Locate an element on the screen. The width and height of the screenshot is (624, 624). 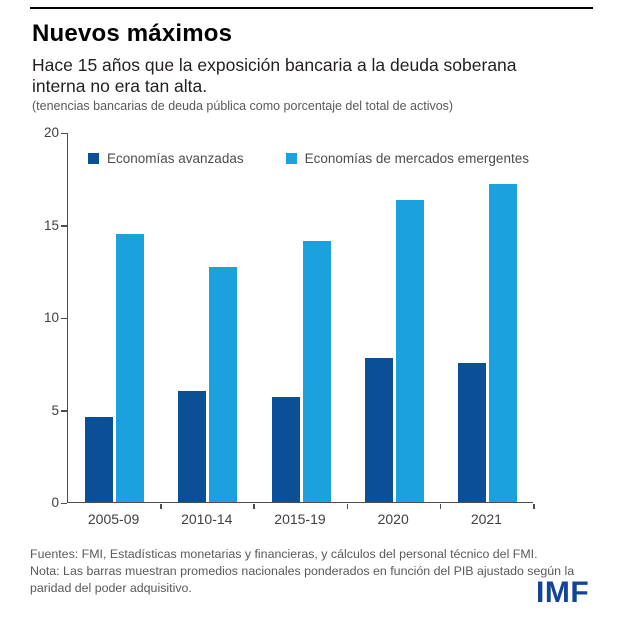
bar-advanced-2021 is located at coordinates (471, 432).